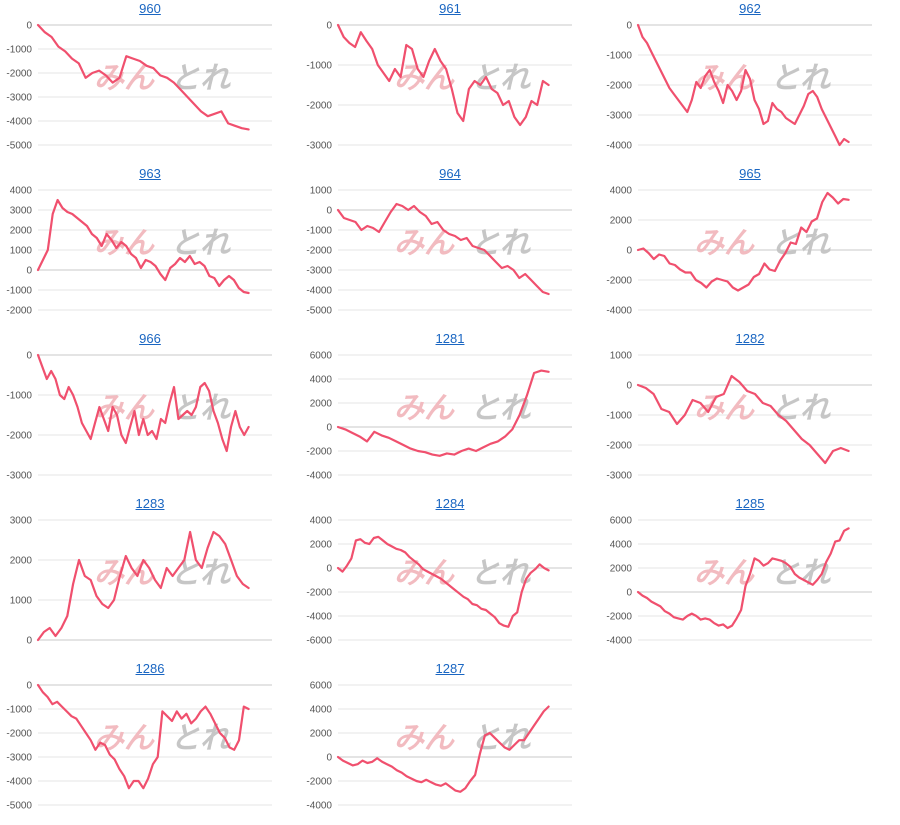 The height and width of the screenshot is (825, 900). Describe the element at coordinates (150, 173) in the screenshot. I see `chart-title-link: 963` at that location.